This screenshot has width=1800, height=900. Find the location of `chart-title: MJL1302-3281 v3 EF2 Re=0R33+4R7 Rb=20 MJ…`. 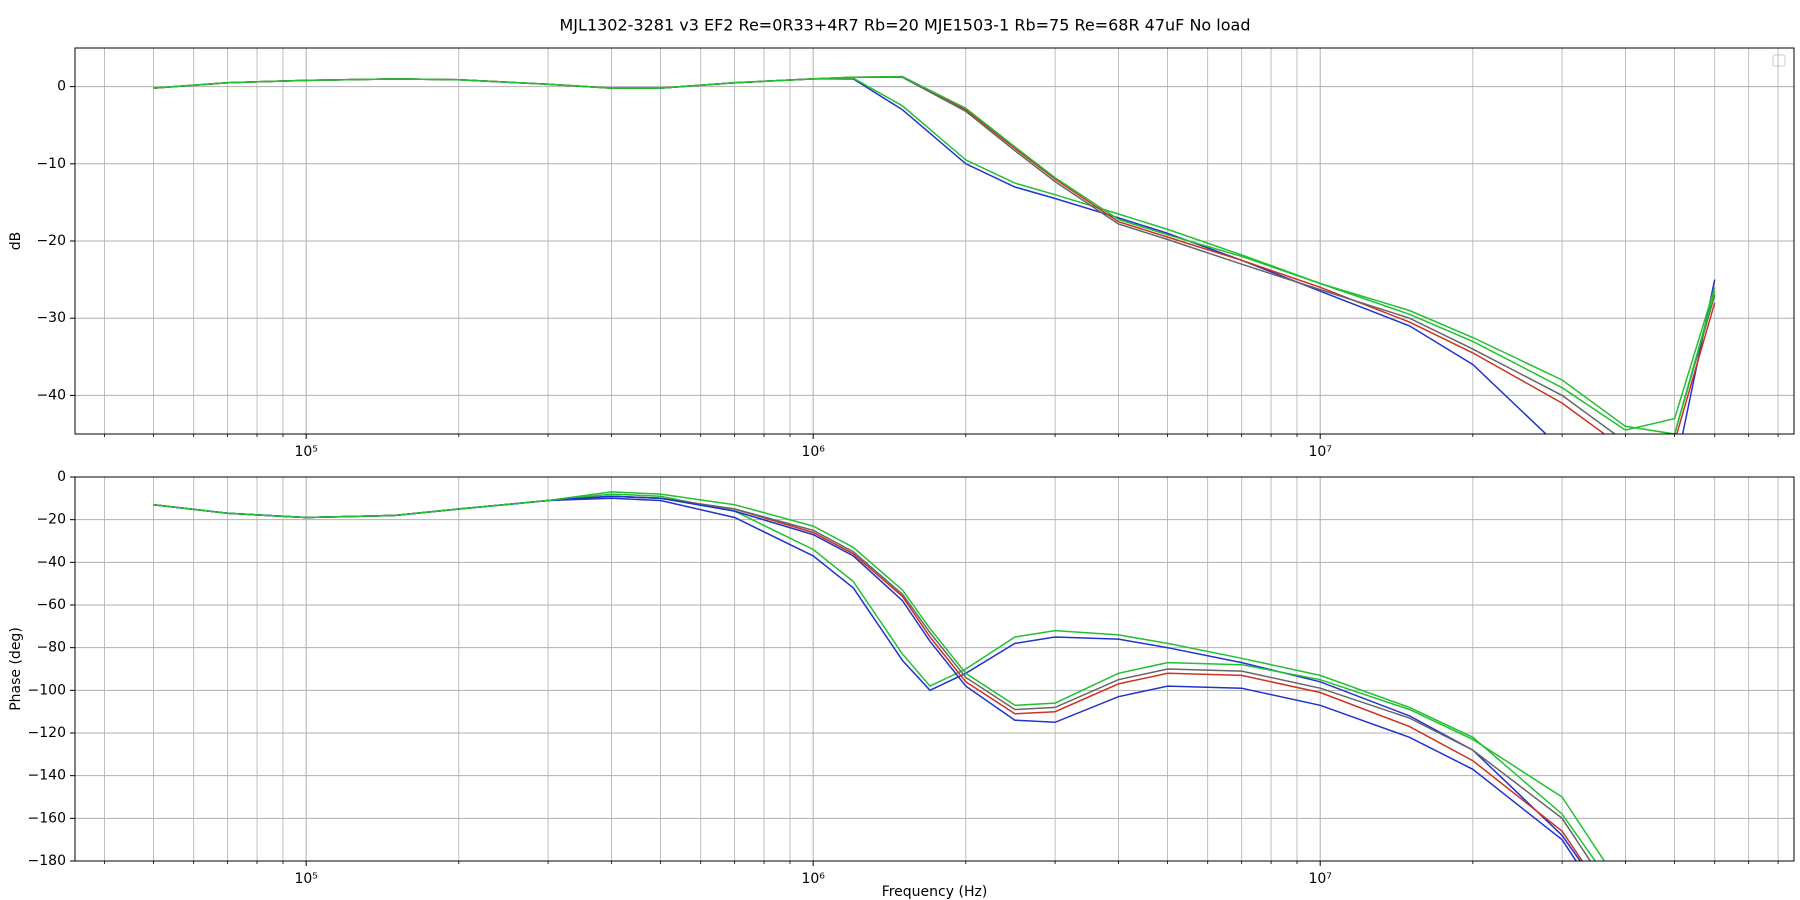

chart-title: MJL1302-3281 v3 EF2 Re=0R33+4R7 Rb=20 MJ… is located at coordinates (905, 25).